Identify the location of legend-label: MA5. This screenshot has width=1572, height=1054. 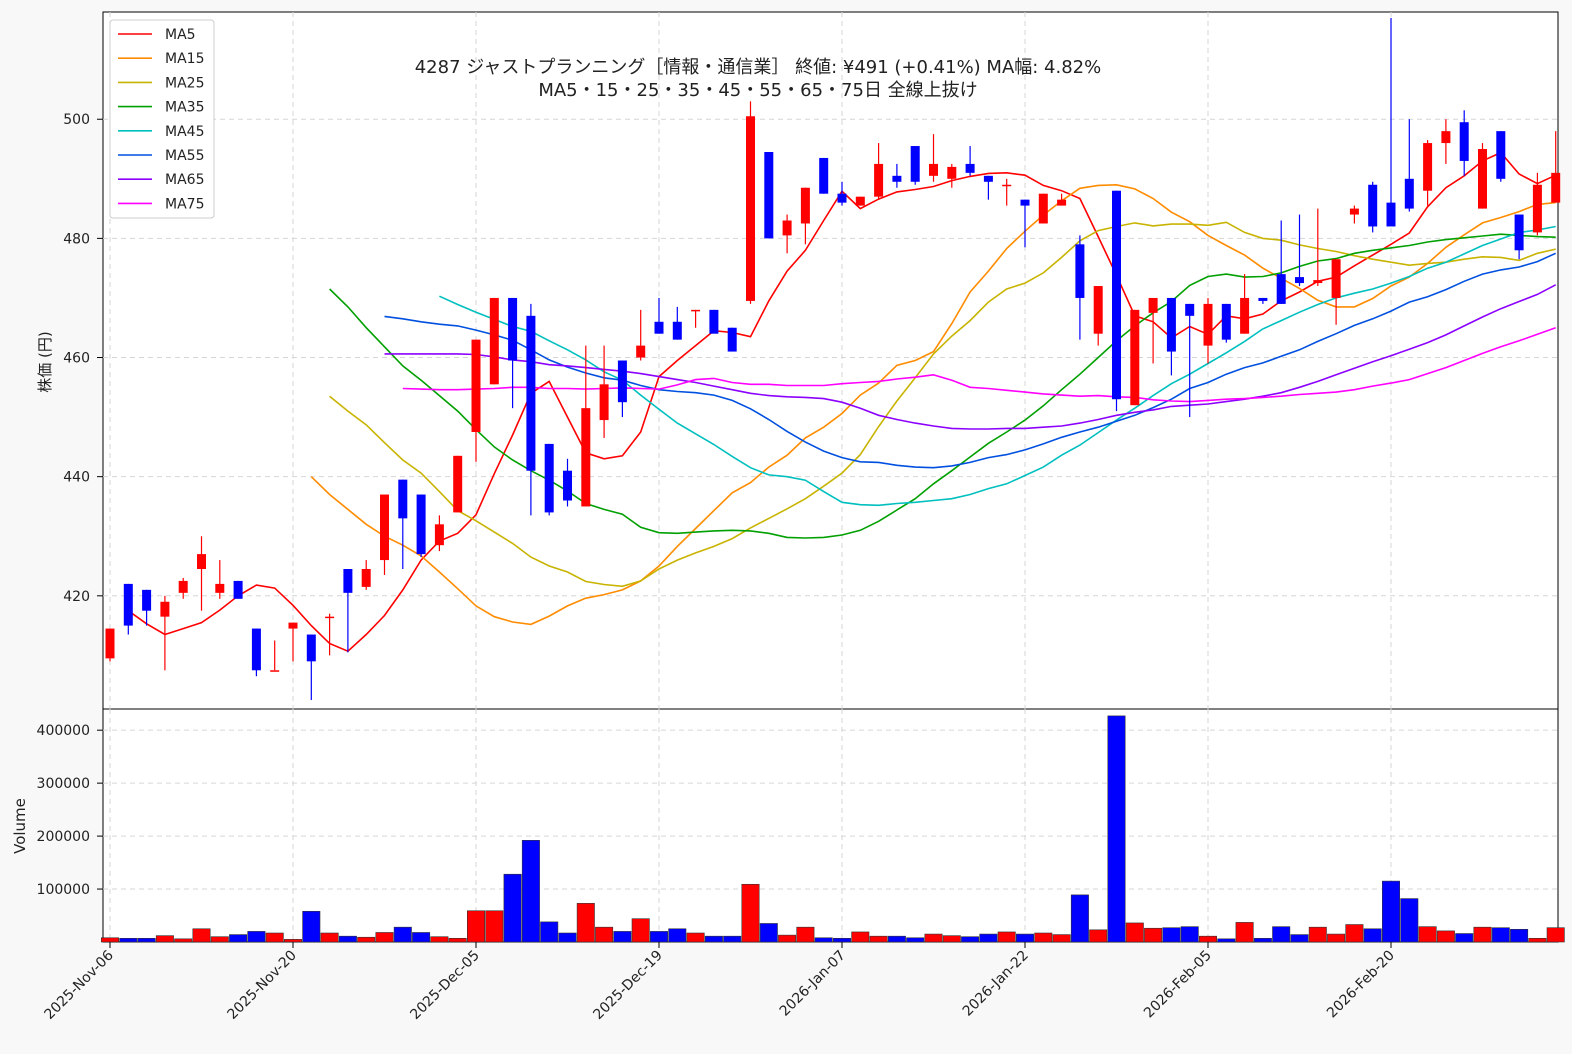
(180, 35).